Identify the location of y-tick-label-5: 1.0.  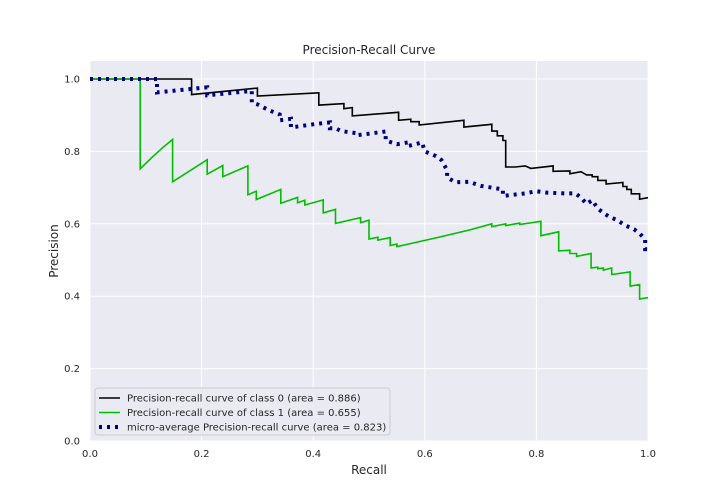
(72, 80).